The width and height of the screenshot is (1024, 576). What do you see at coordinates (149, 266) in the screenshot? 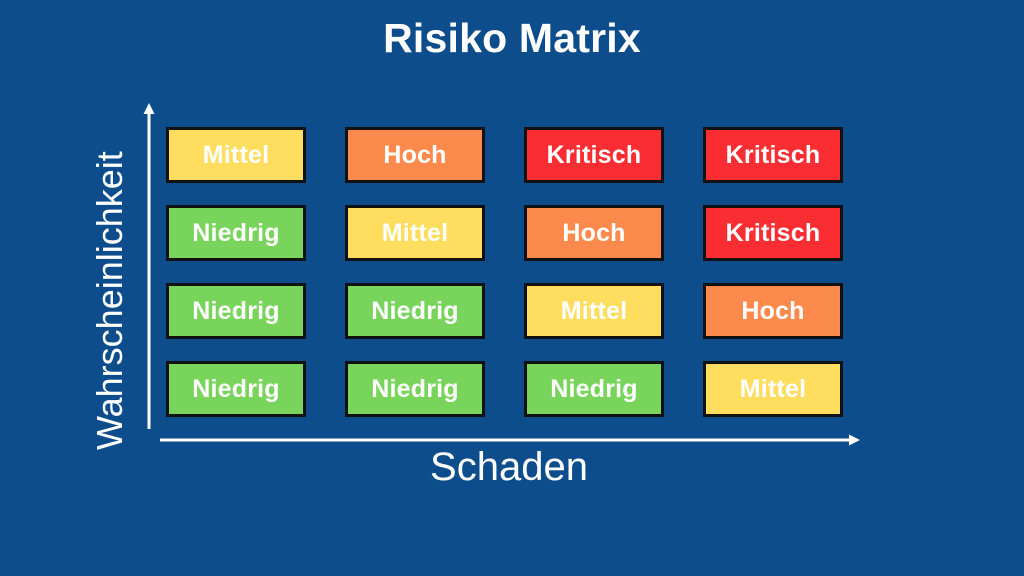
I see `probability-axis-arrow-icon` at bounding box center [149, 266].